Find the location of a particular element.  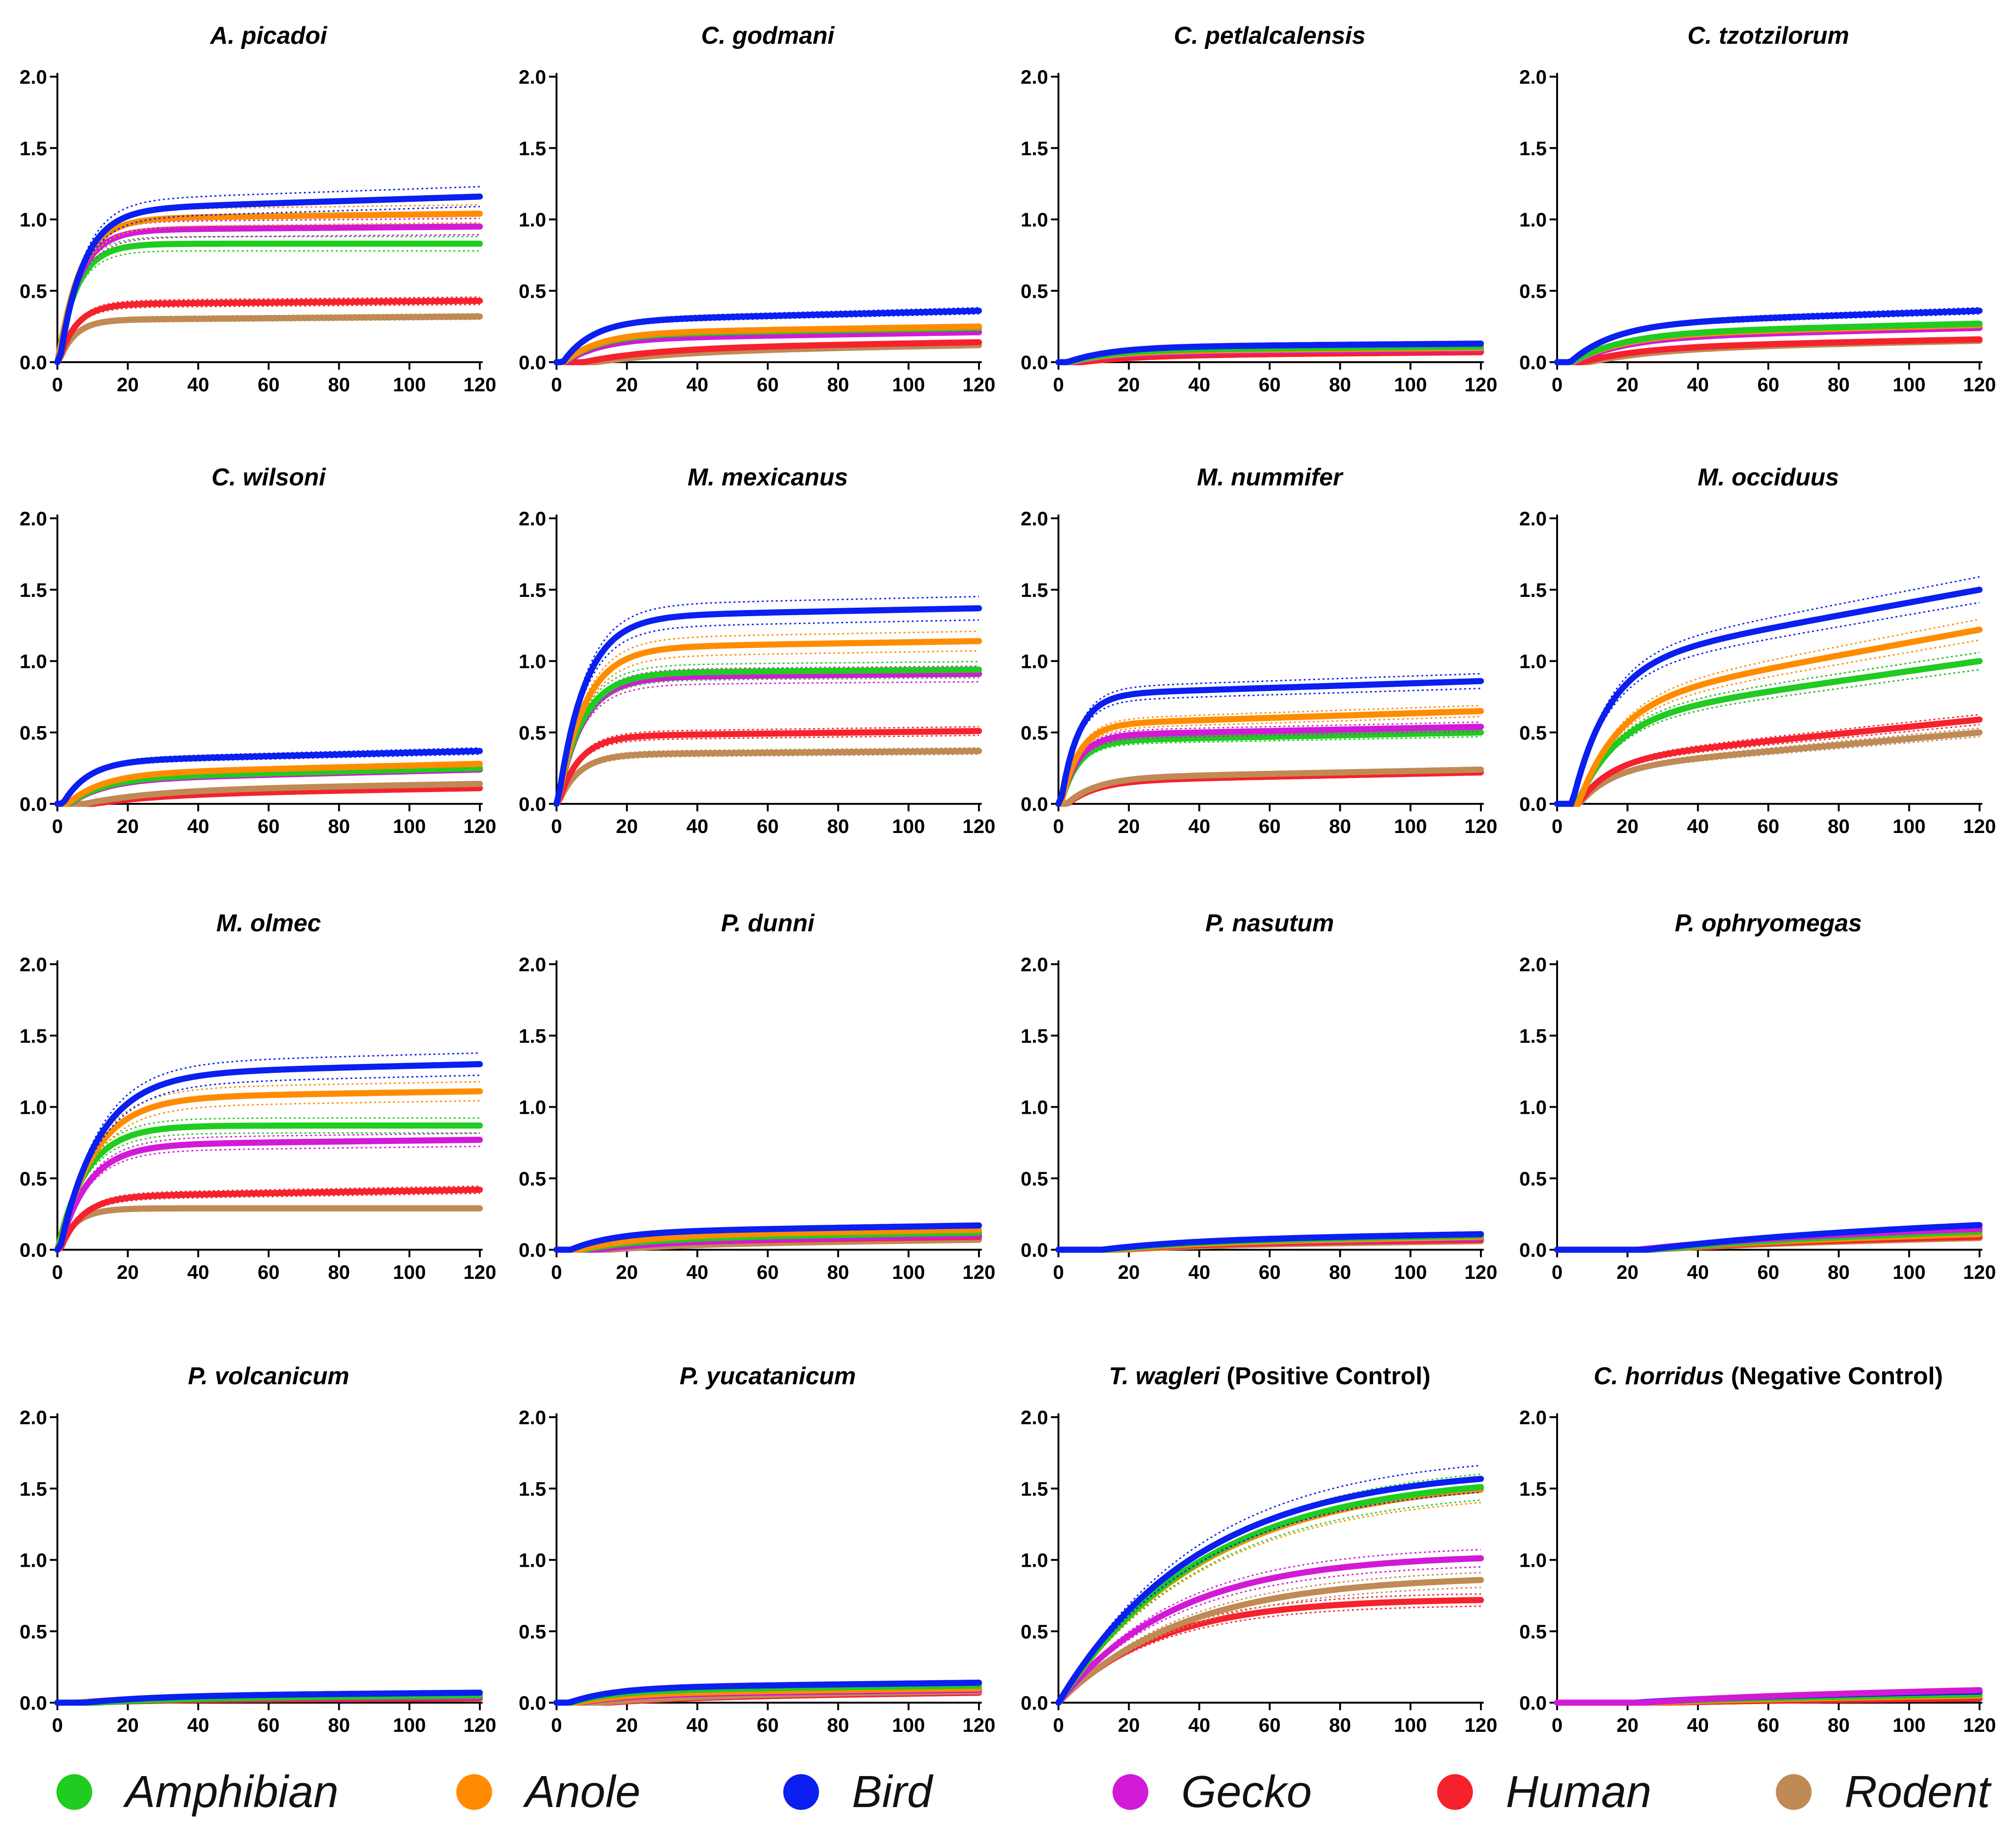

panel-title: C. horridus (Negative Control) is located at coordinates (1768, 1376).